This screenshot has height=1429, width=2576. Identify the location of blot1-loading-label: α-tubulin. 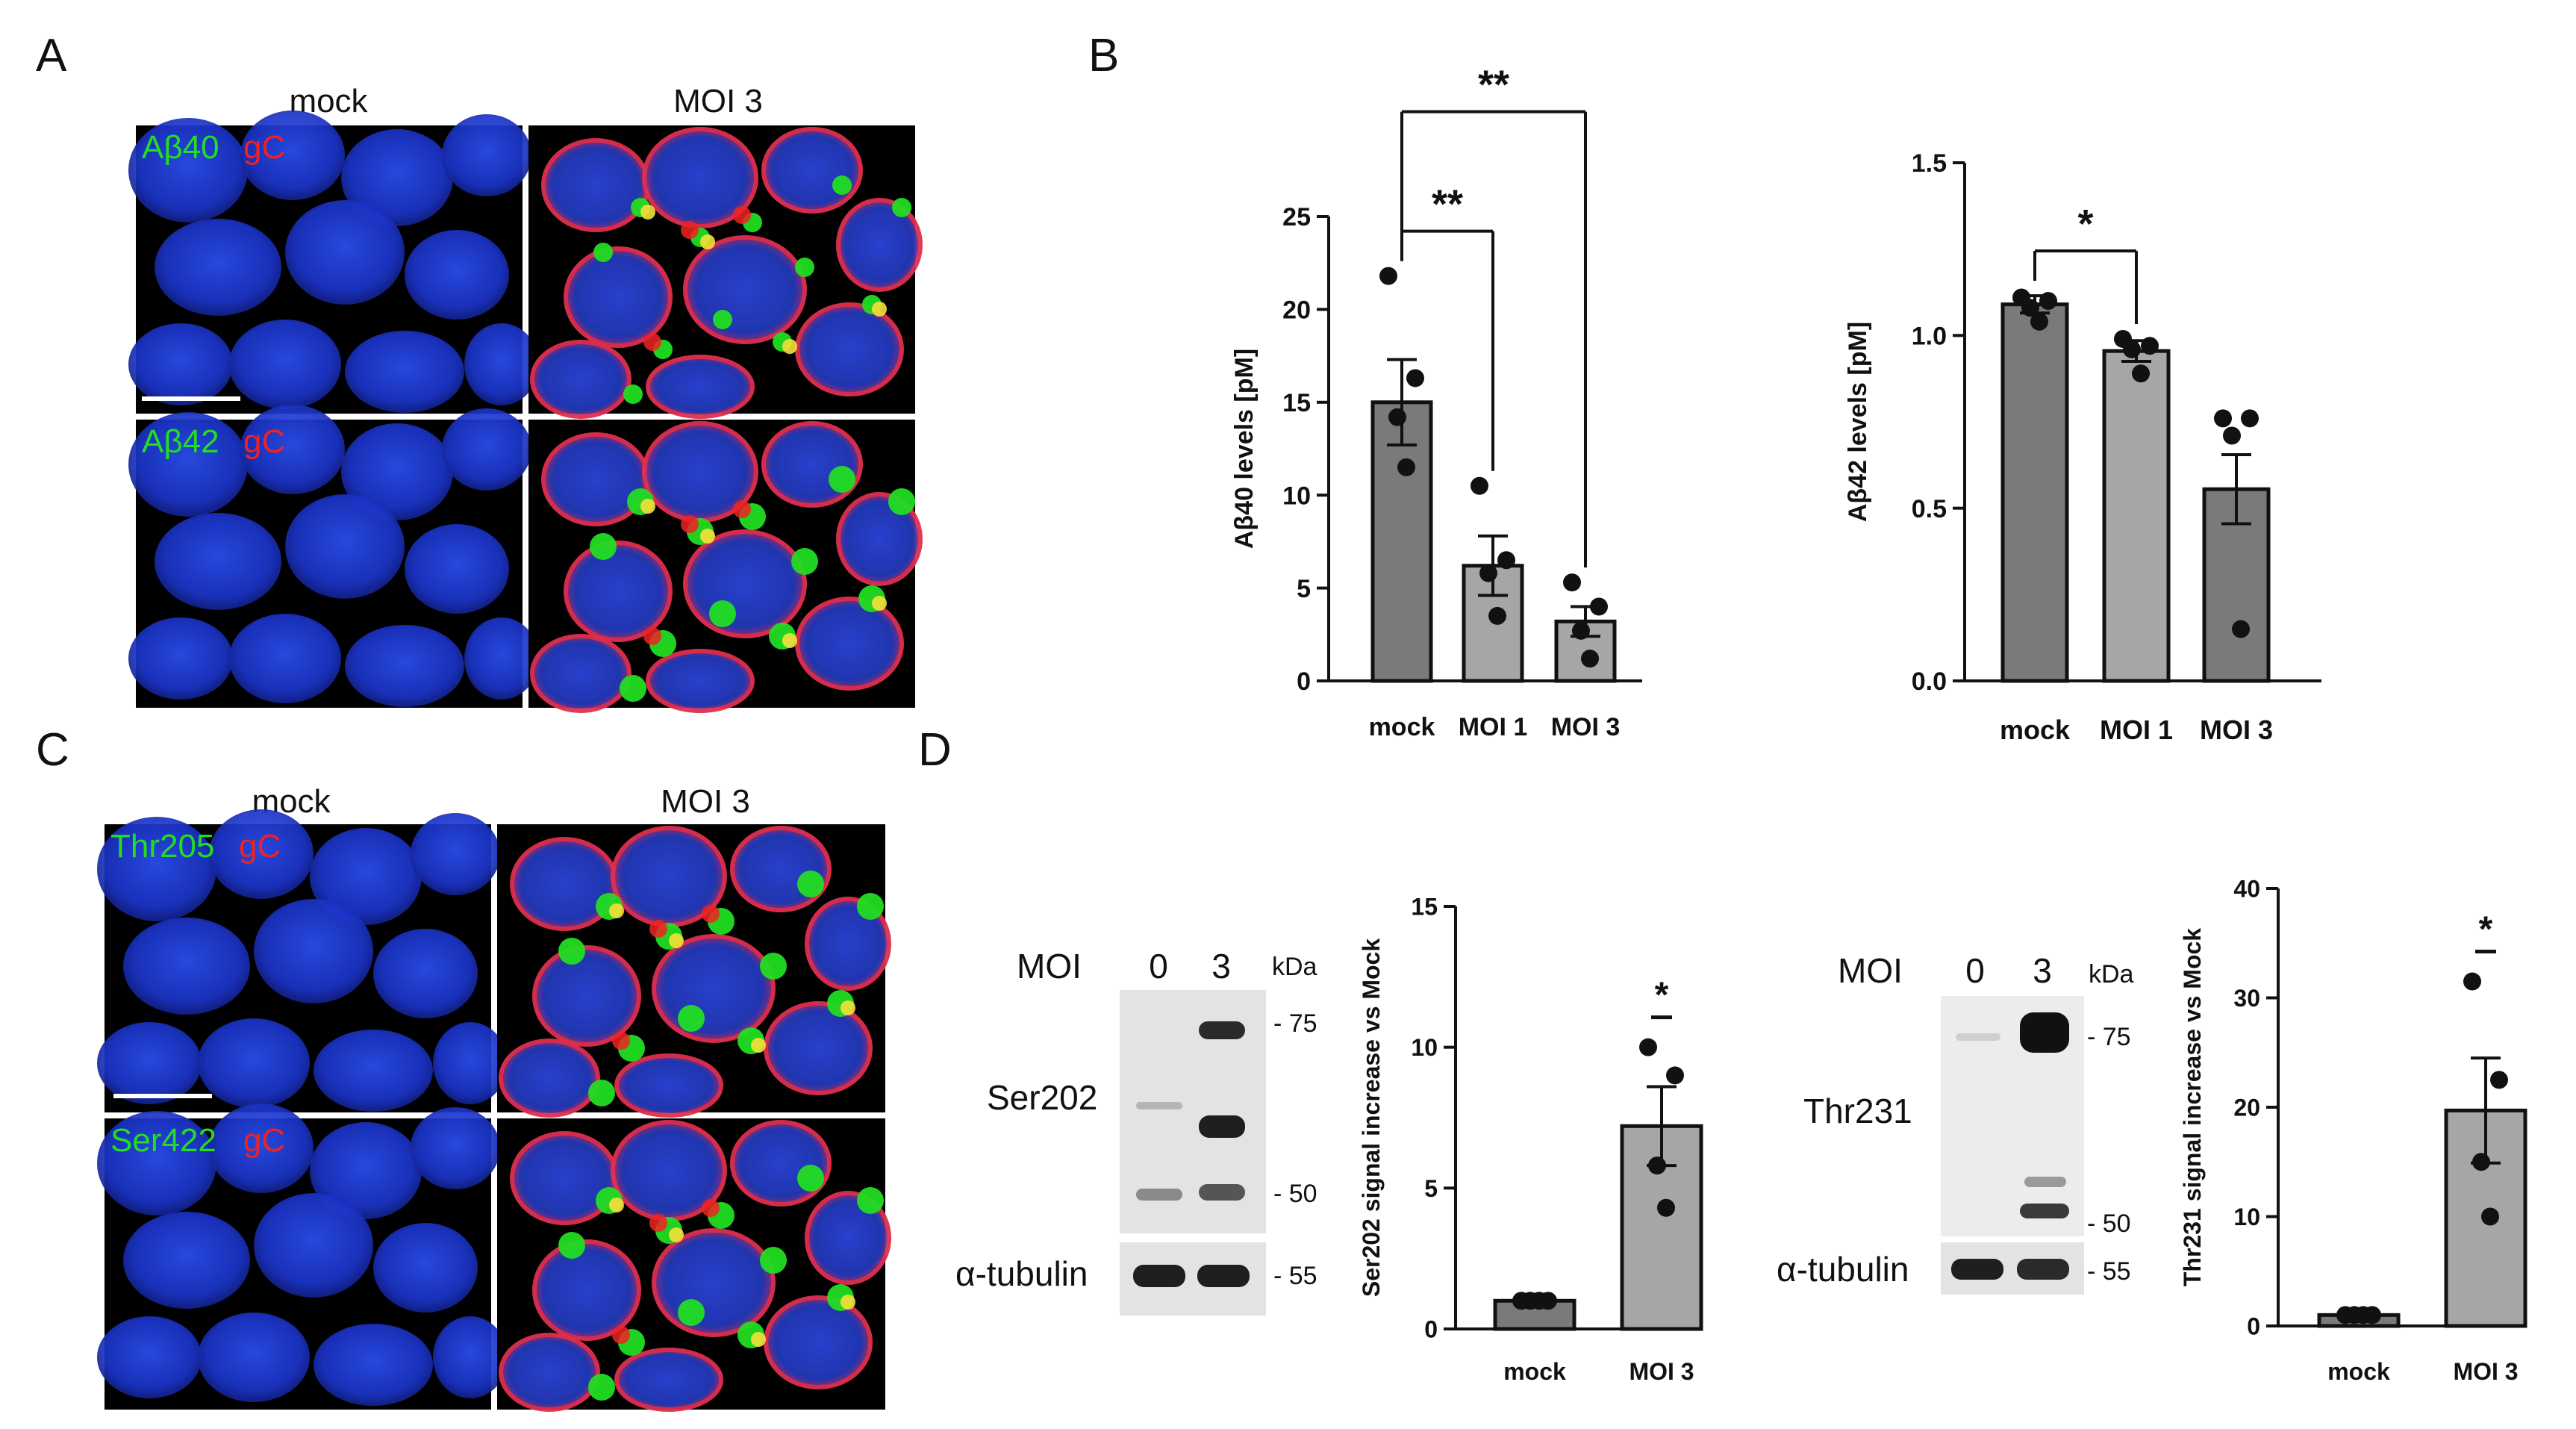
(1021, 1273).